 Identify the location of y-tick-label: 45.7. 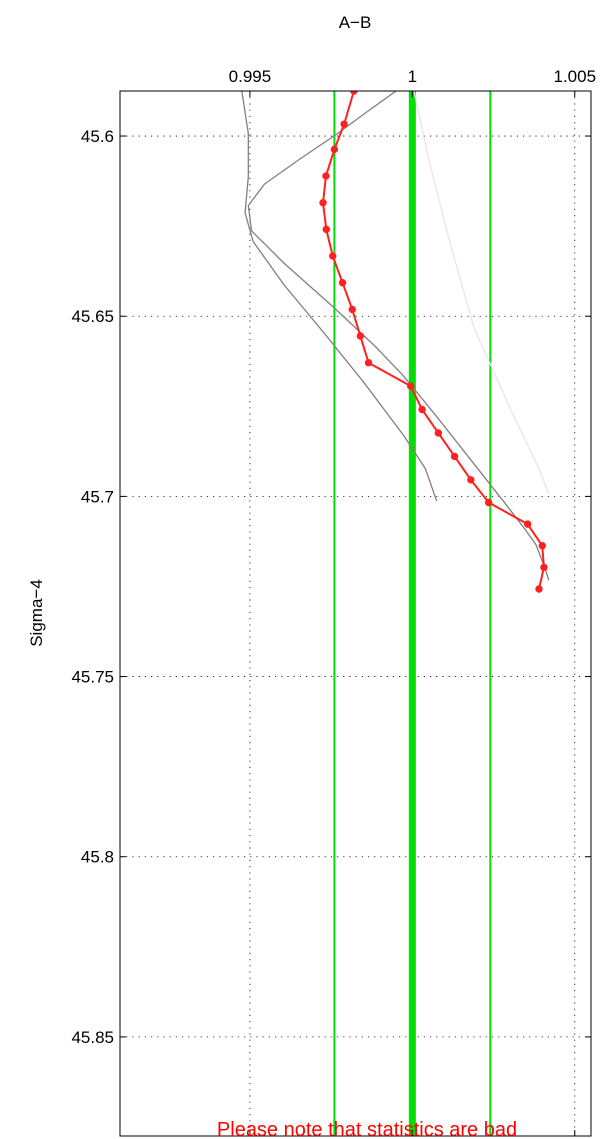
(97, 496).